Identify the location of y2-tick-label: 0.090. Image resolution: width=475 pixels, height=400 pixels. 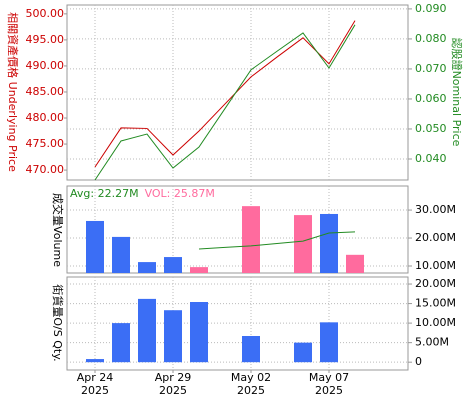
(431, 8).